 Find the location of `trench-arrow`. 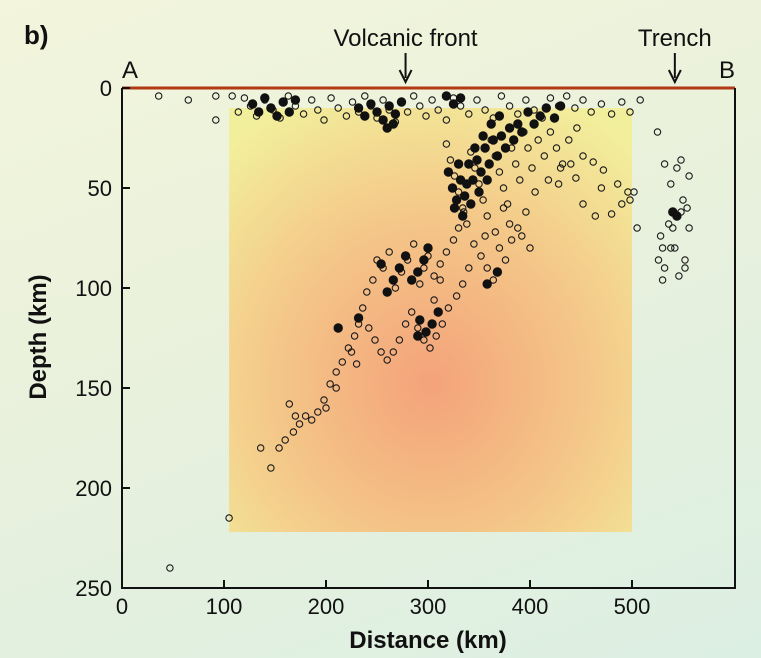

trench-arrow is located at coordinates (674, 69).